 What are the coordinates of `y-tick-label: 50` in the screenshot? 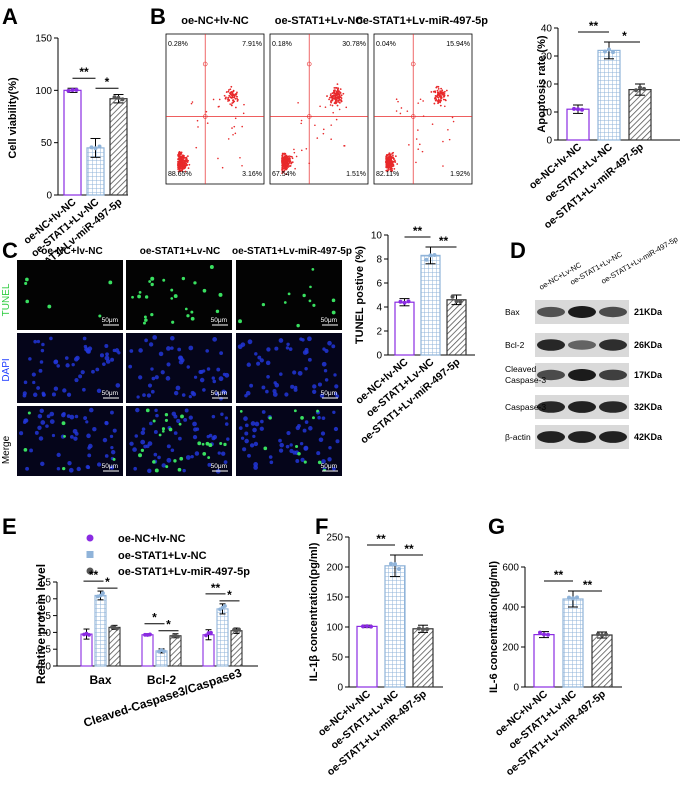 It's located at (338, 658).